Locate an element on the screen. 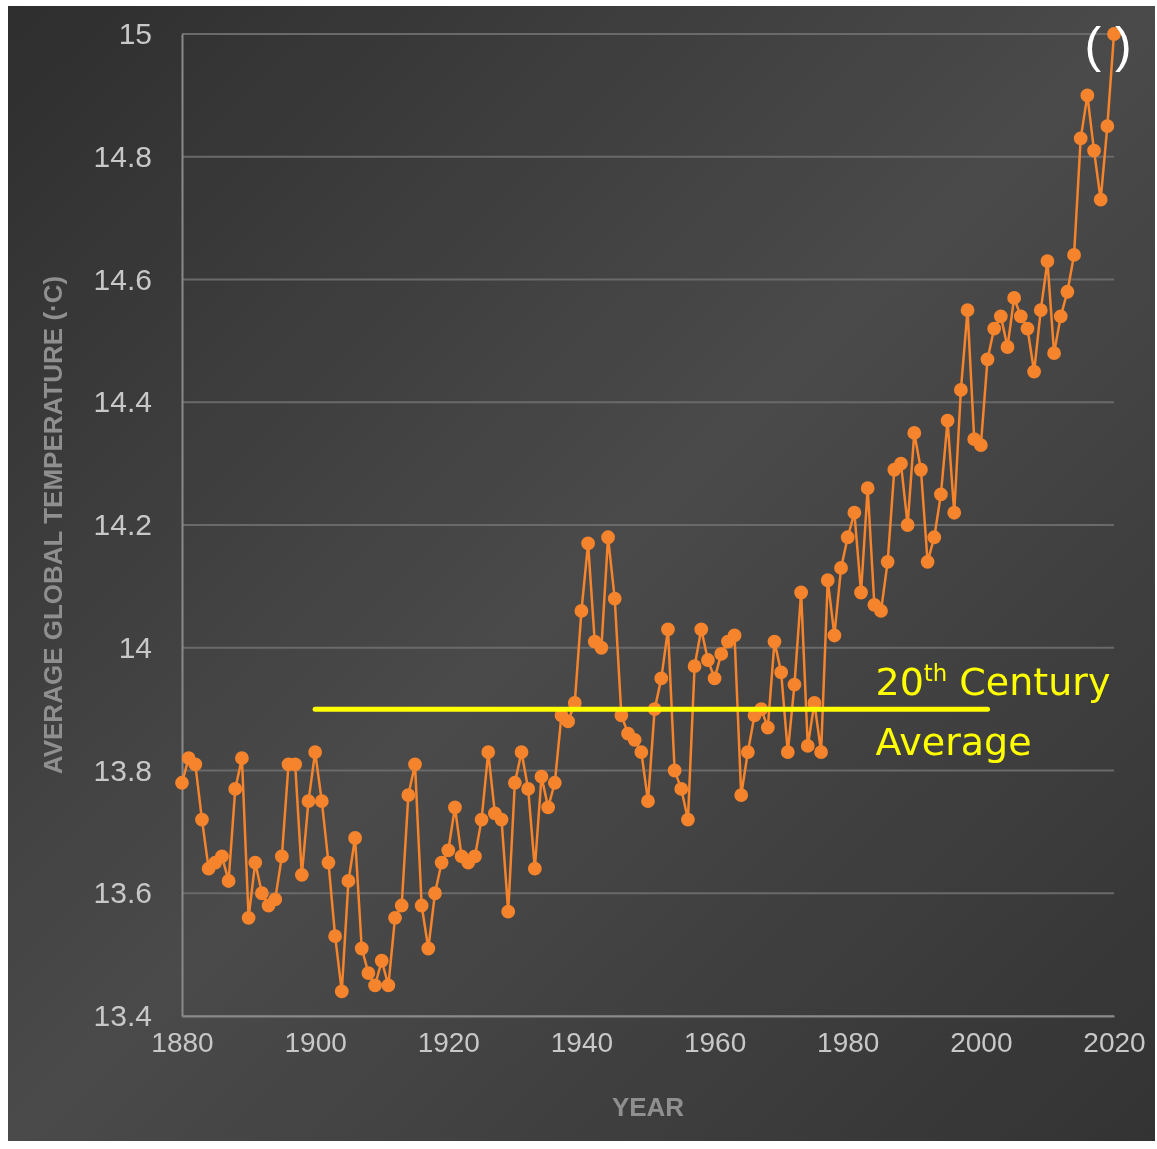 The height and width of the screenshot is (1149, 1157). x-tick-label: 1880 is located at coordinates (182, 1042).